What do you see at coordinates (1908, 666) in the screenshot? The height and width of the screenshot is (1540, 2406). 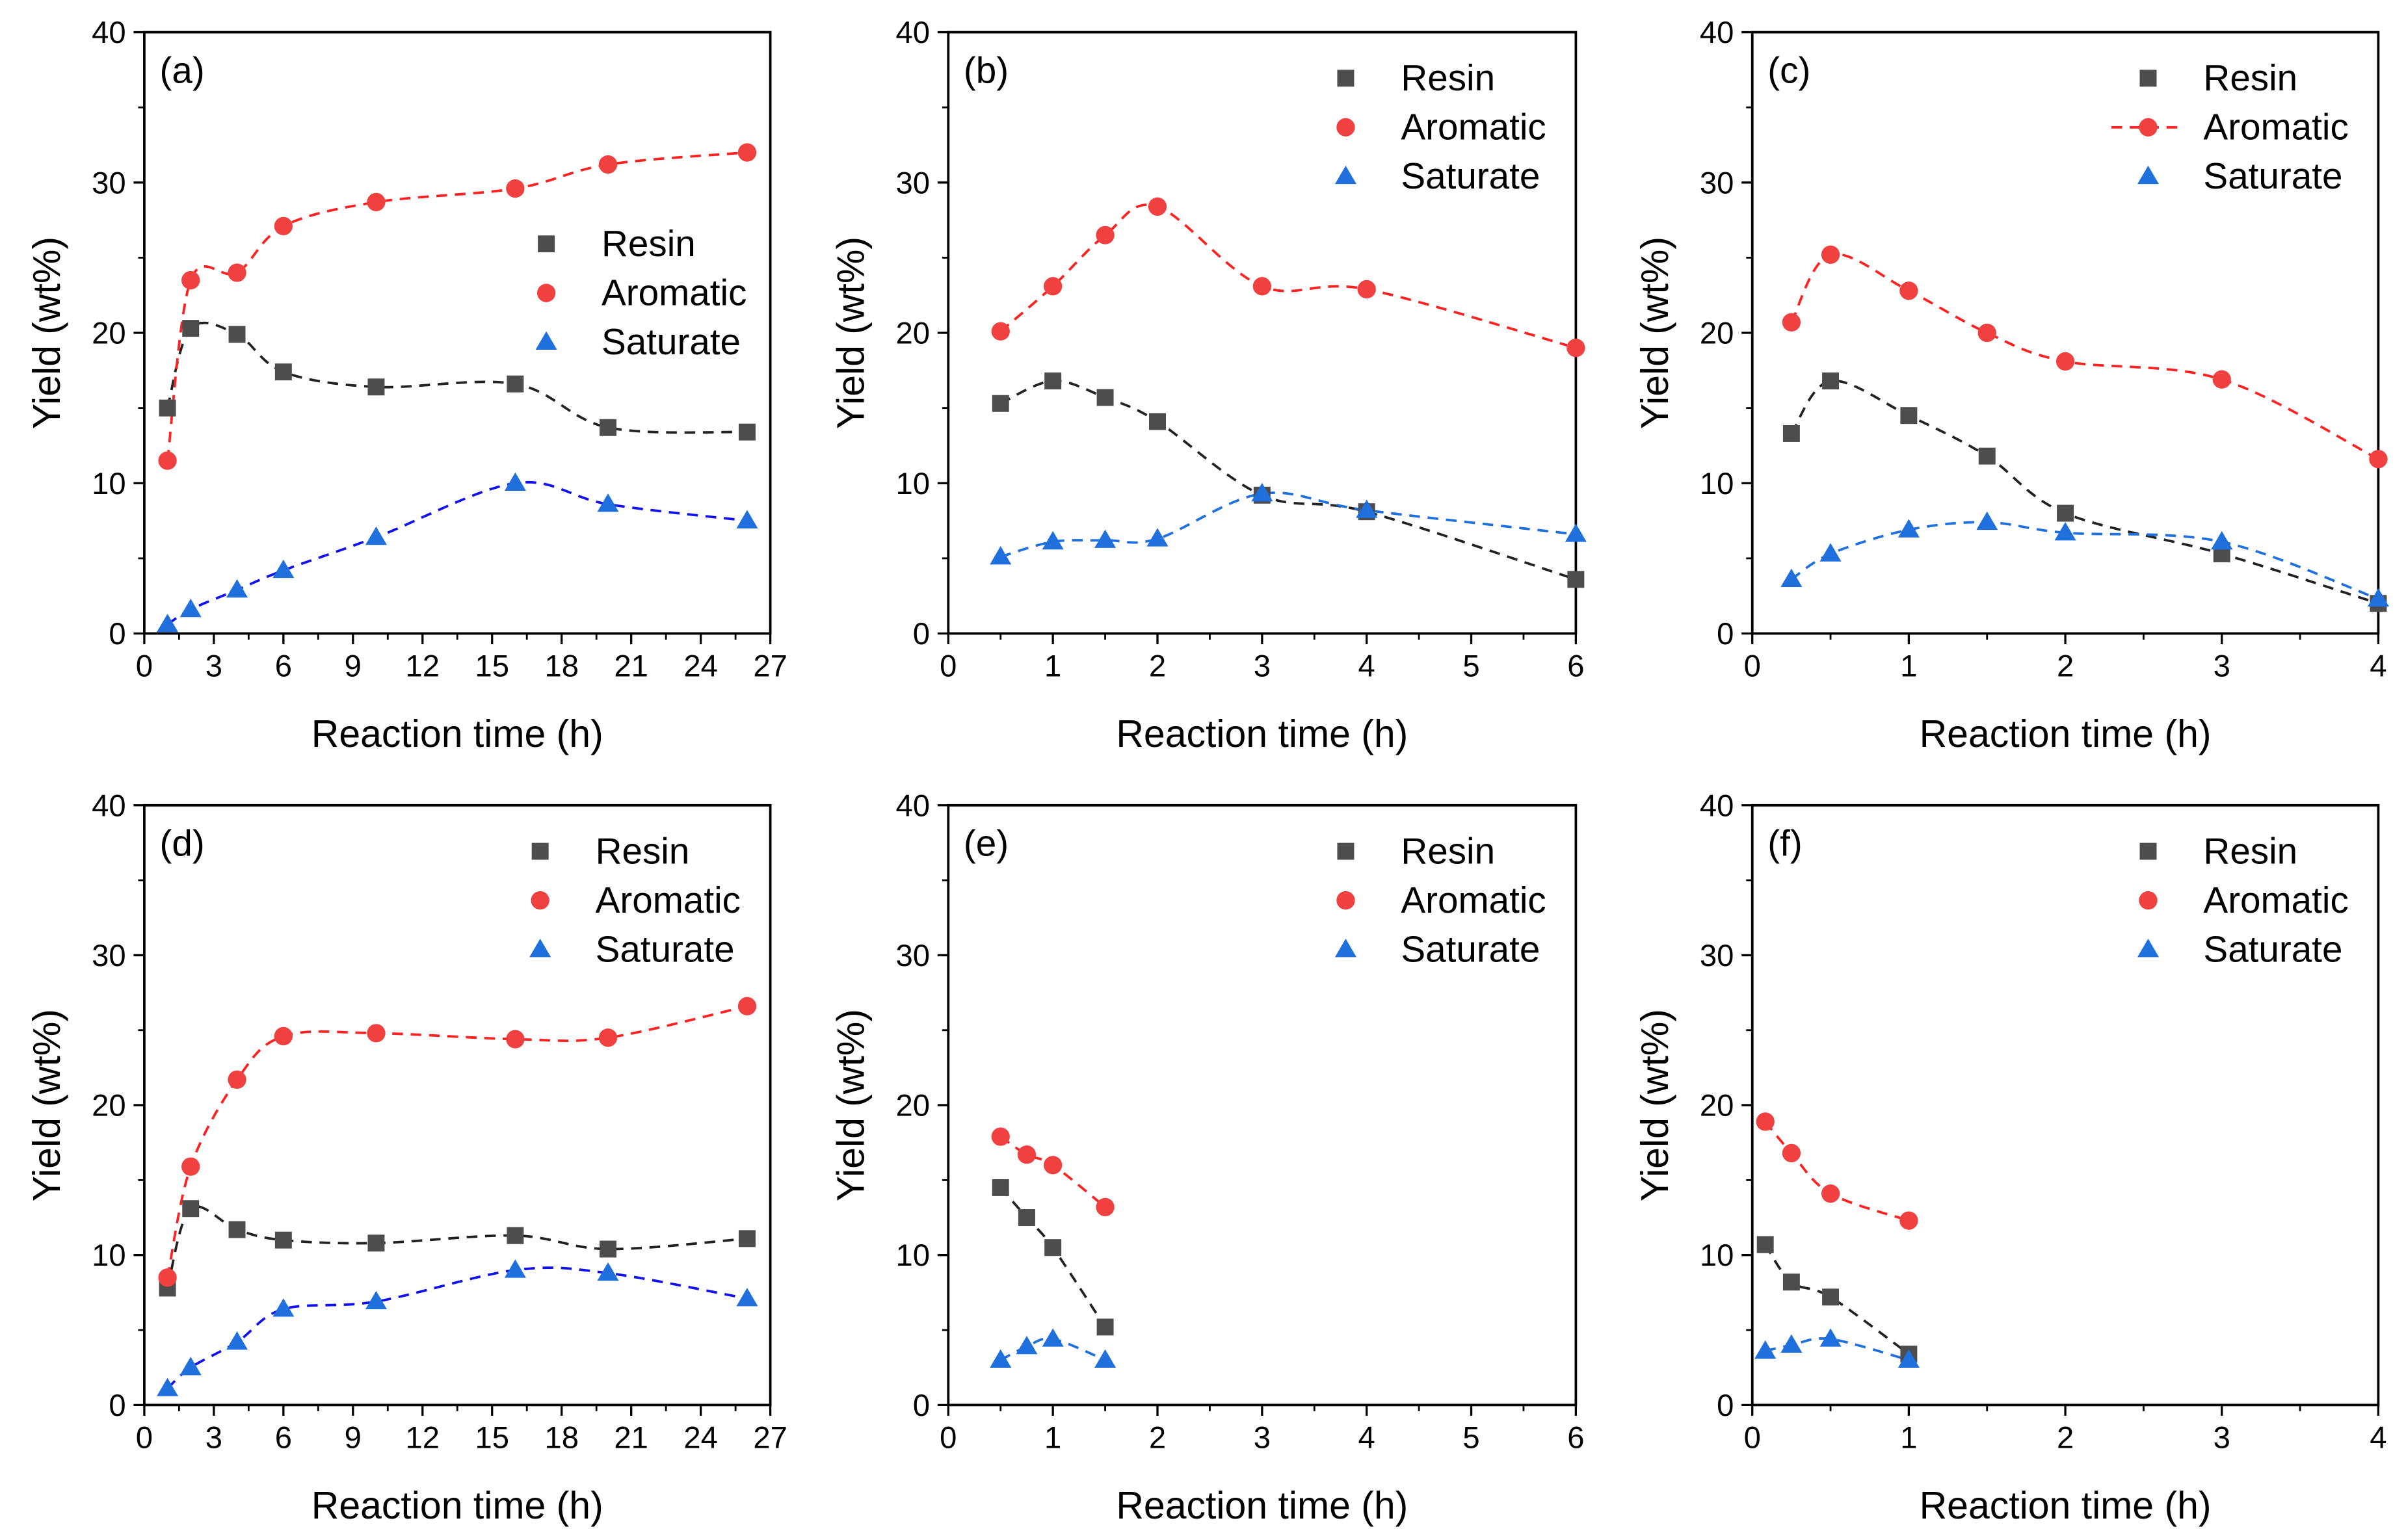 I see `x-tick-label: 1` at bounding box center [1908, 666].